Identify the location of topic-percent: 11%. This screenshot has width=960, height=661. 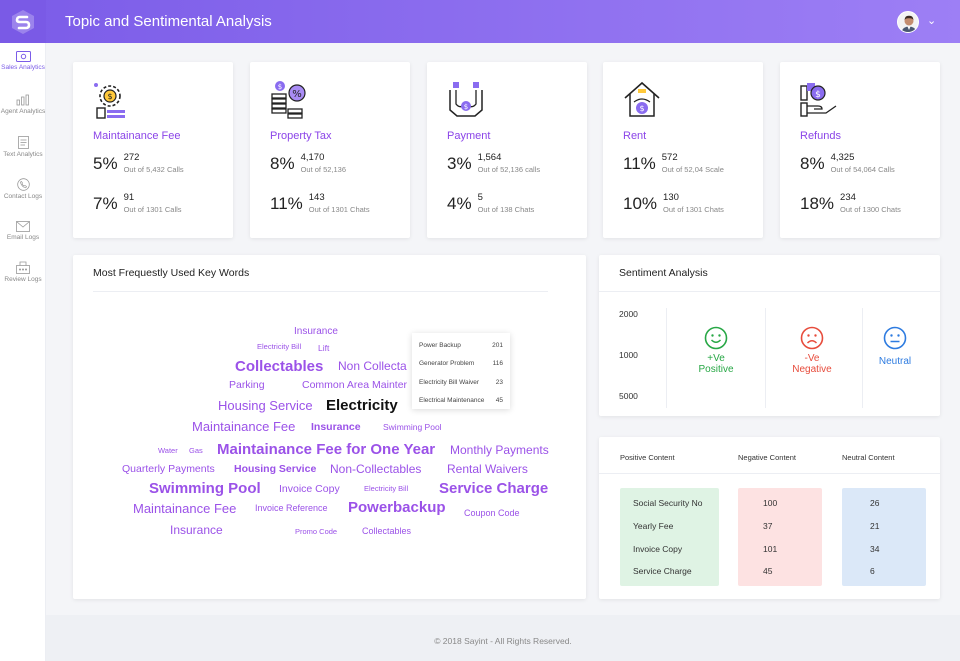
(639, 163).